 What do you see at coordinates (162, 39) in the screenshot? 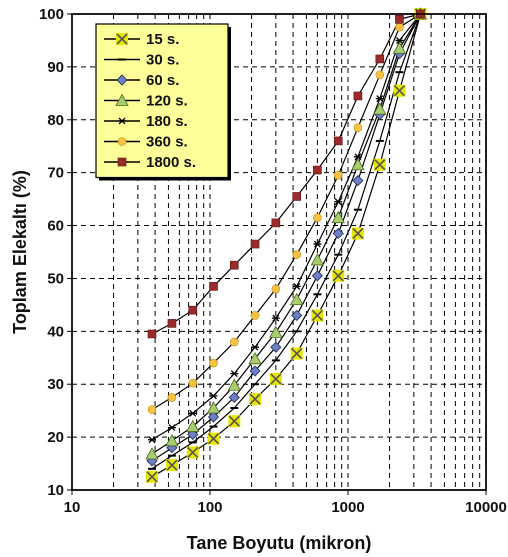
I see `legend-label: 15 s.` at bounding box center [162, 39].